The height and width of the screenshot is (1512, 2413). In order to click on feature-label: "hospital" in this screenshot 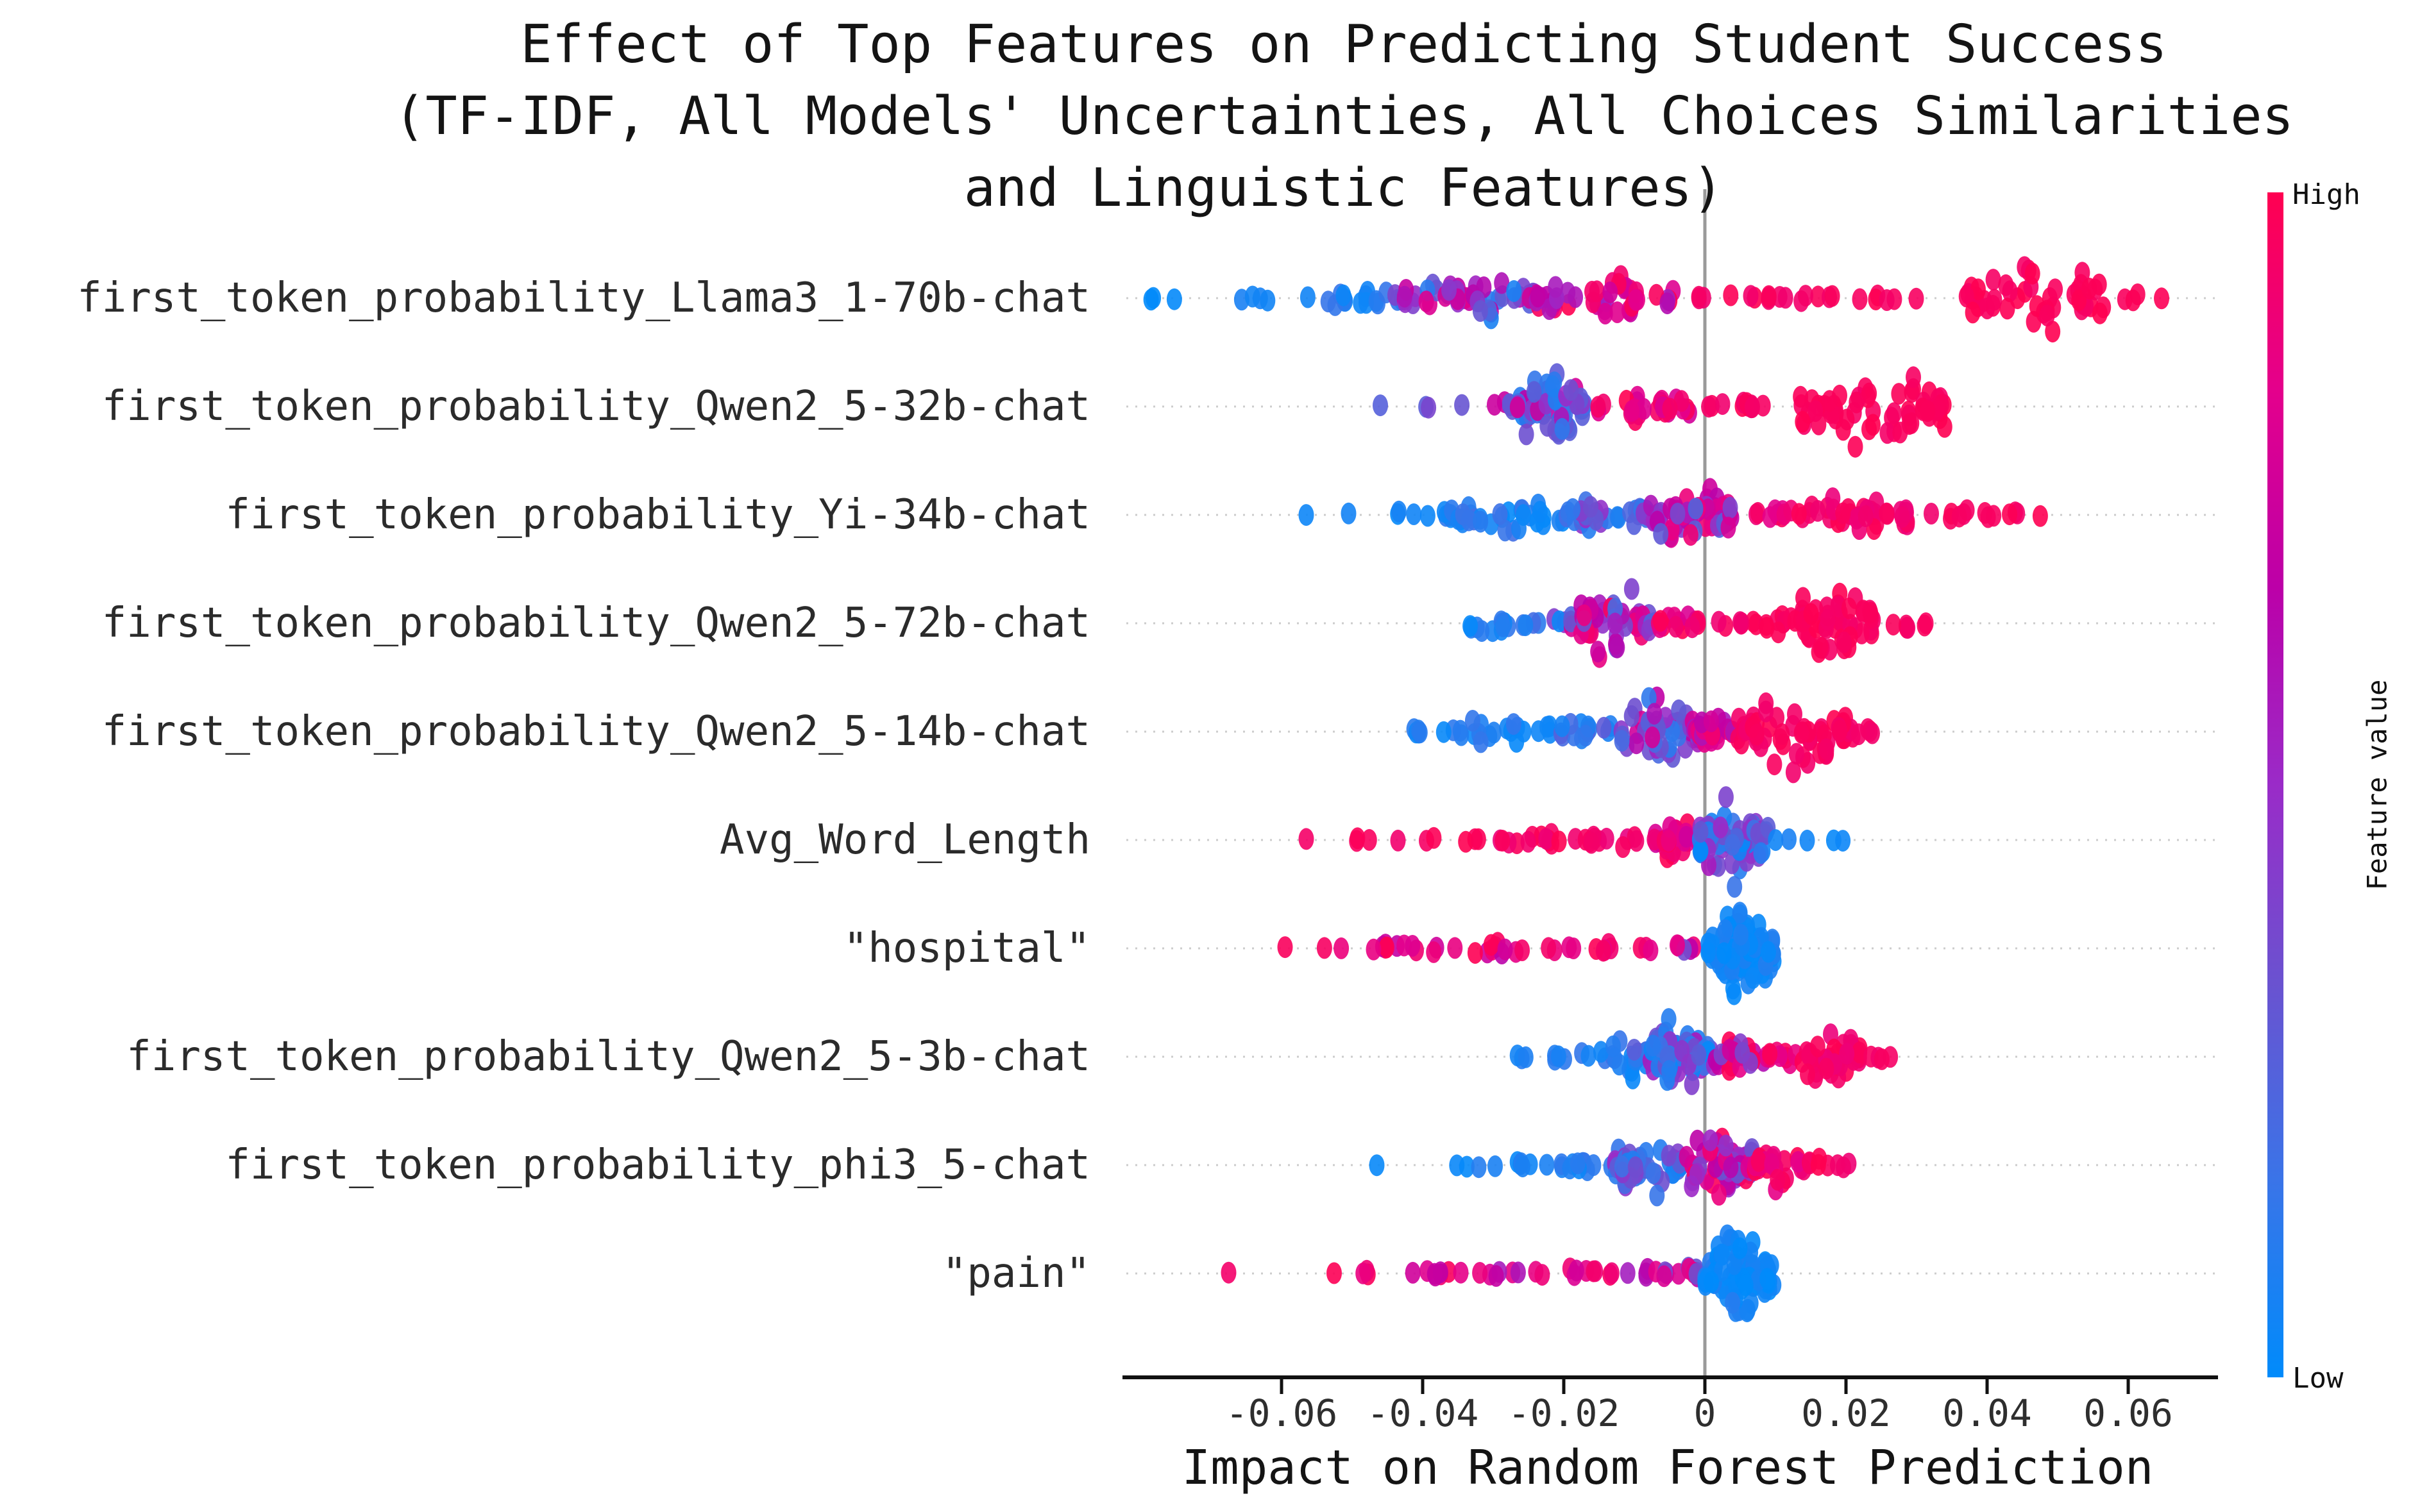, I will do `click(966, 948)`.